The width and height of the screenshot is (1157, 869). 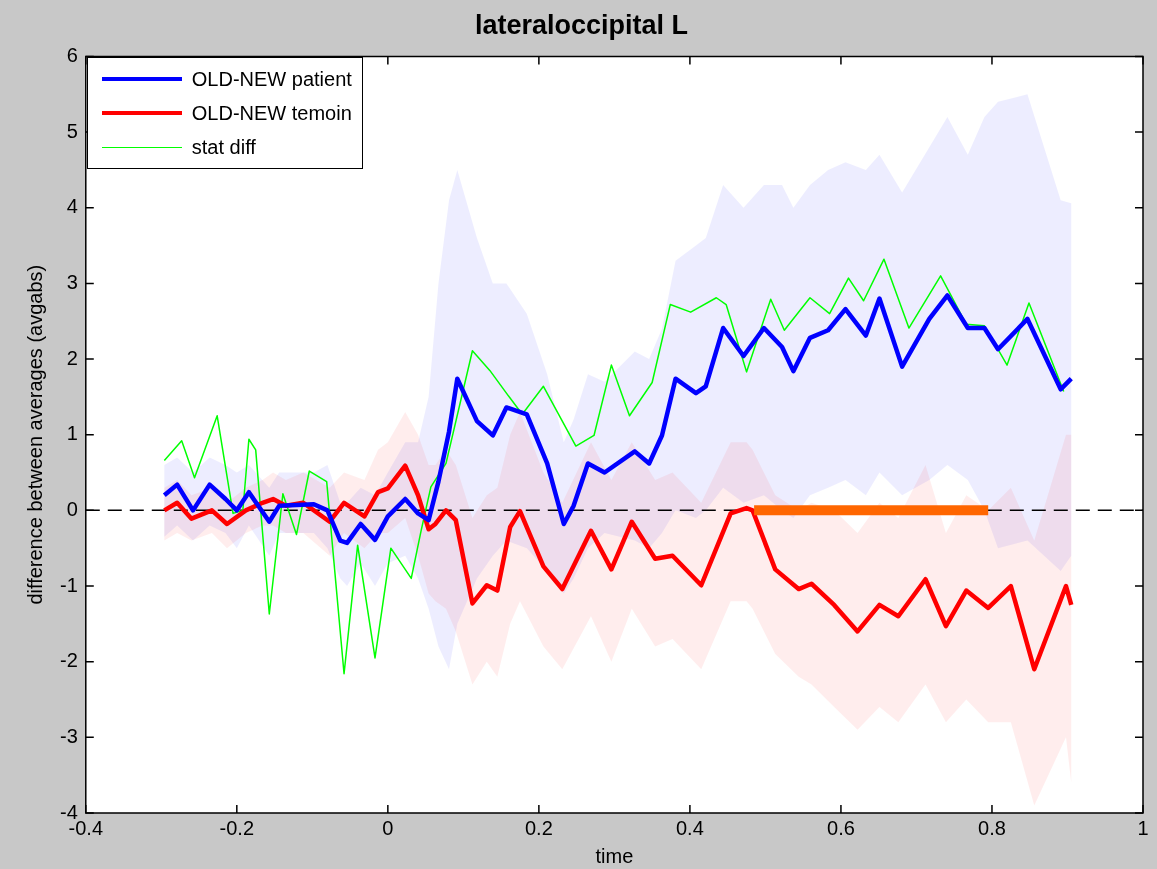 What do you see at coordinates (68, 735) in the screenshot?
I see `y-tick-label: -3` at bounding box center [68, 735].